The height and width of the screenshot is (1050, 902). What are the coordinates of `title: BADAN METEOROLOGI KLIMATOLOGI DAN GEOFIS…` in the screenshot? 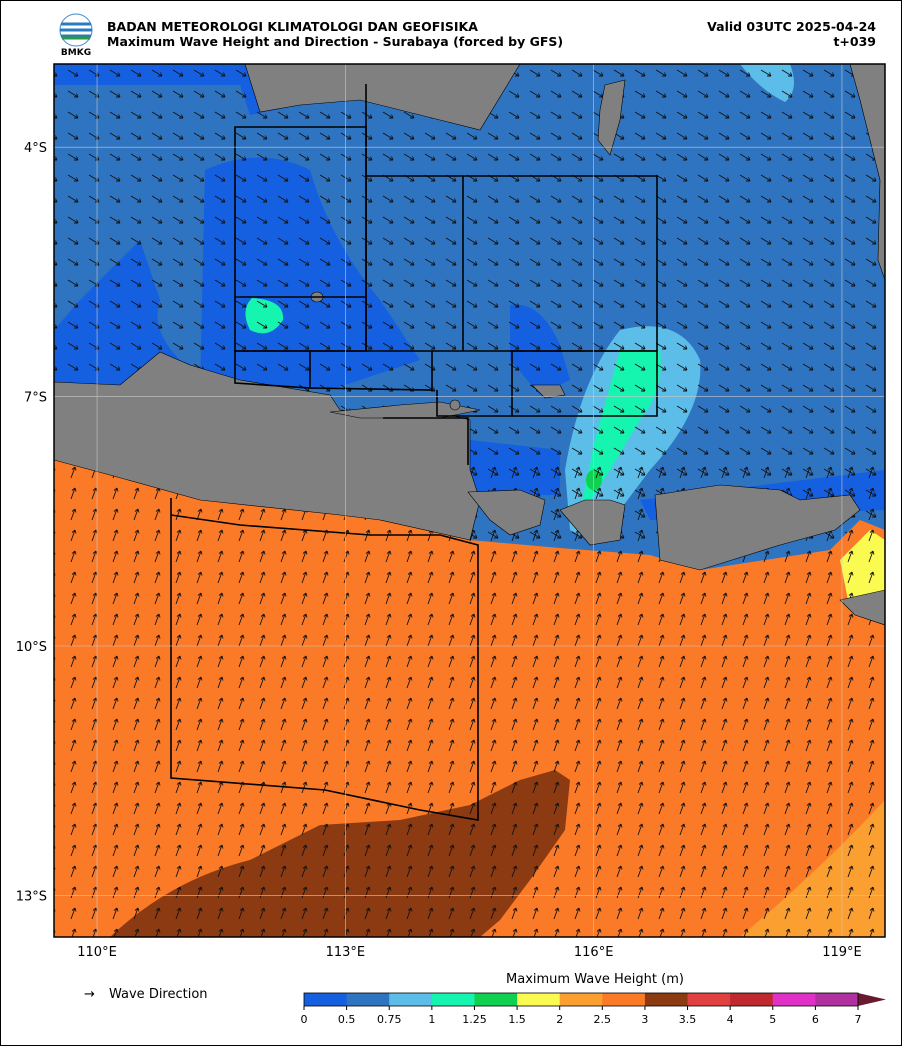 It's located at (292, 26).